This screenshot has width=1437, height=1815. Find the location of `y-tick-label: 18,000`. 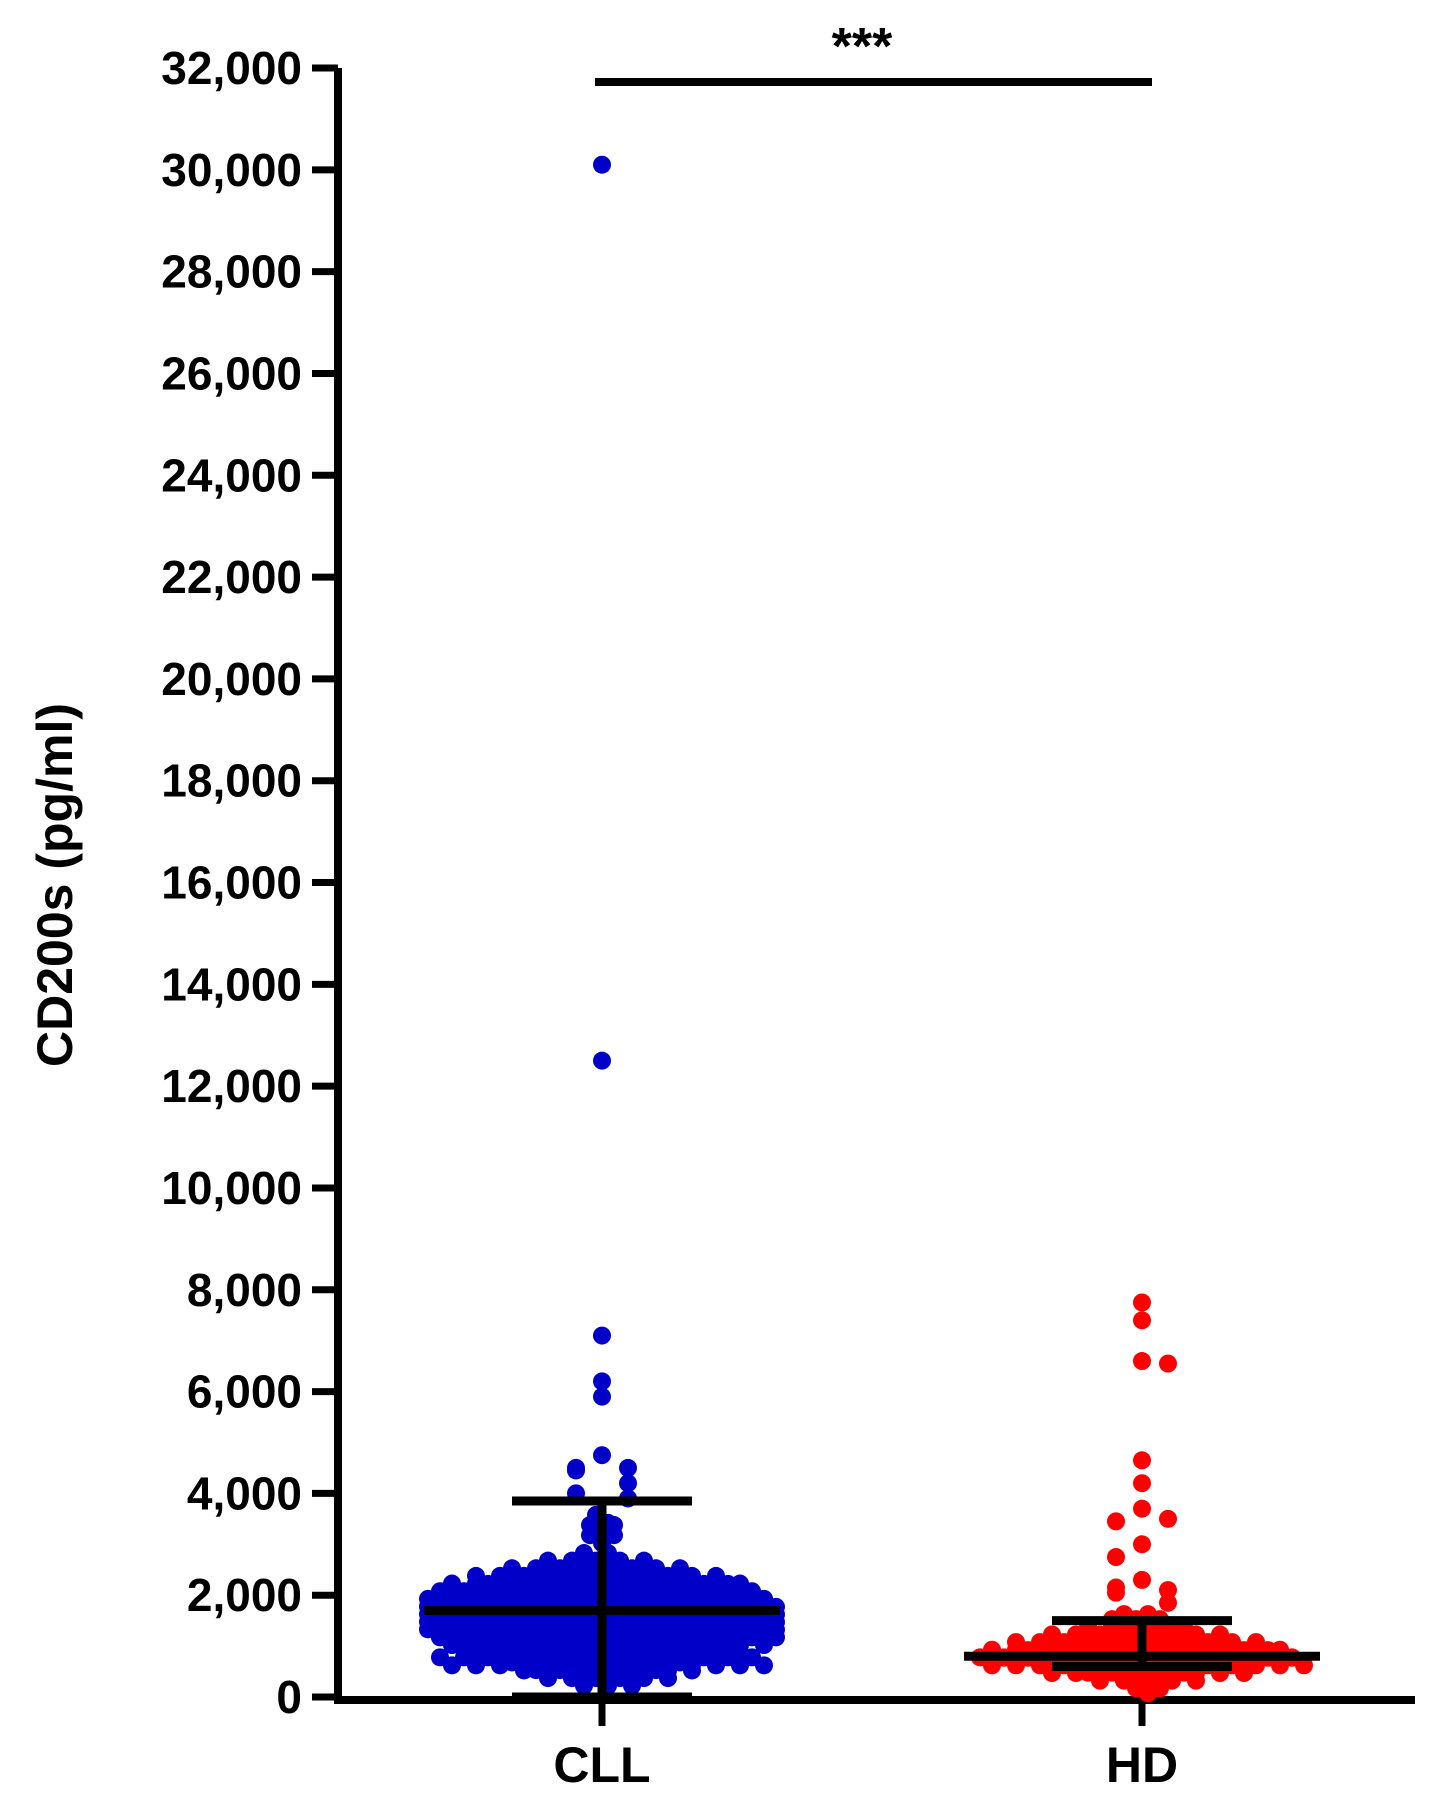

y-tick-label: 18,000 is located at coordinates (231, 781).